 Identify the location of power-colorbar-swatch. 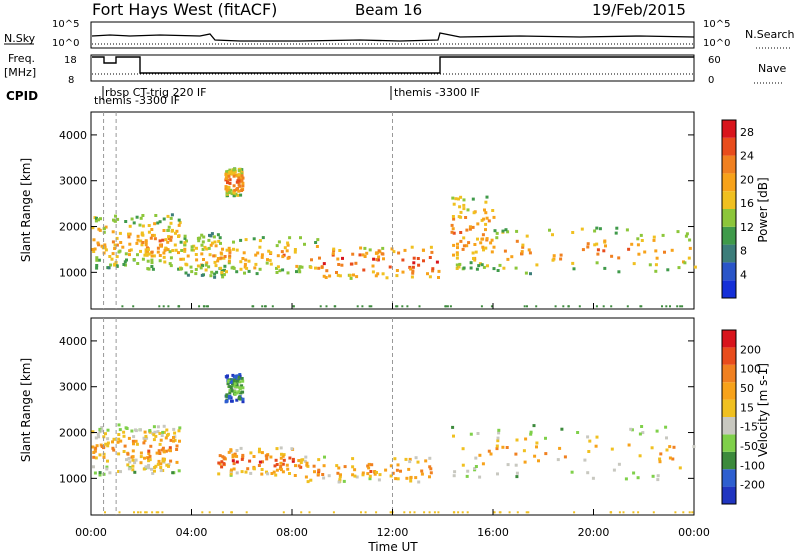
(729, 218).